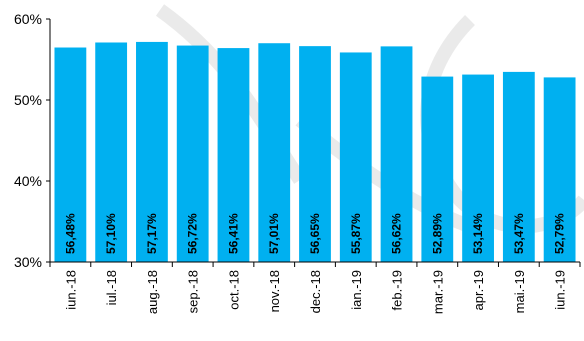  What do you see at coordinates (356, 233) in the screenshot?
I see `data-label: 55,87%` at bounding box center [356, 233].